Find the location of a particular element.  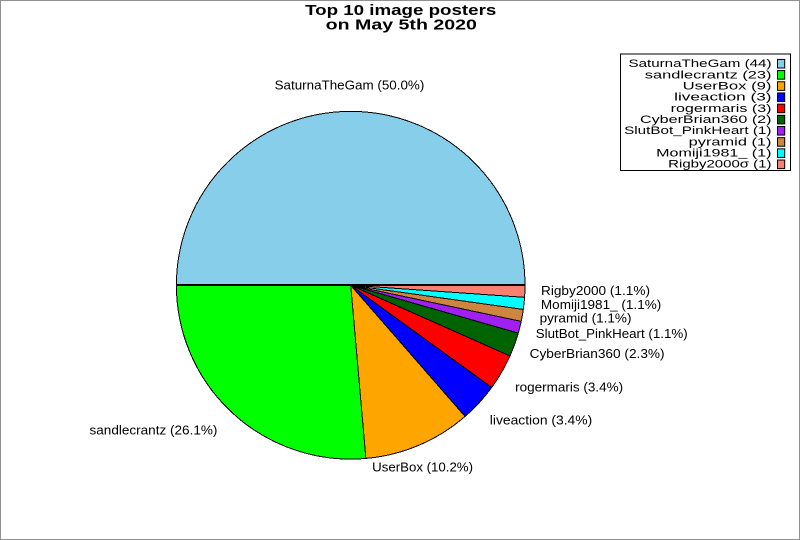

svg-text: liveaction (3.4%) is located at coordinates (541, 420).